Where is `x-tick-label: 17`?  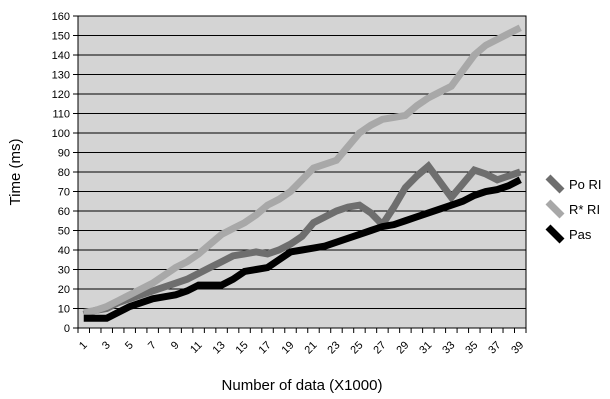 x-tick-label: 17 is located at coordinates (265, 347).